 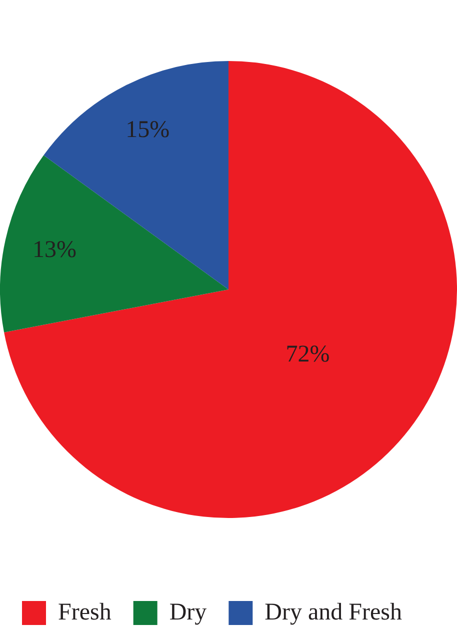 I want to click on legend-label: Dry and Fresh, so click(x=333, y=612).